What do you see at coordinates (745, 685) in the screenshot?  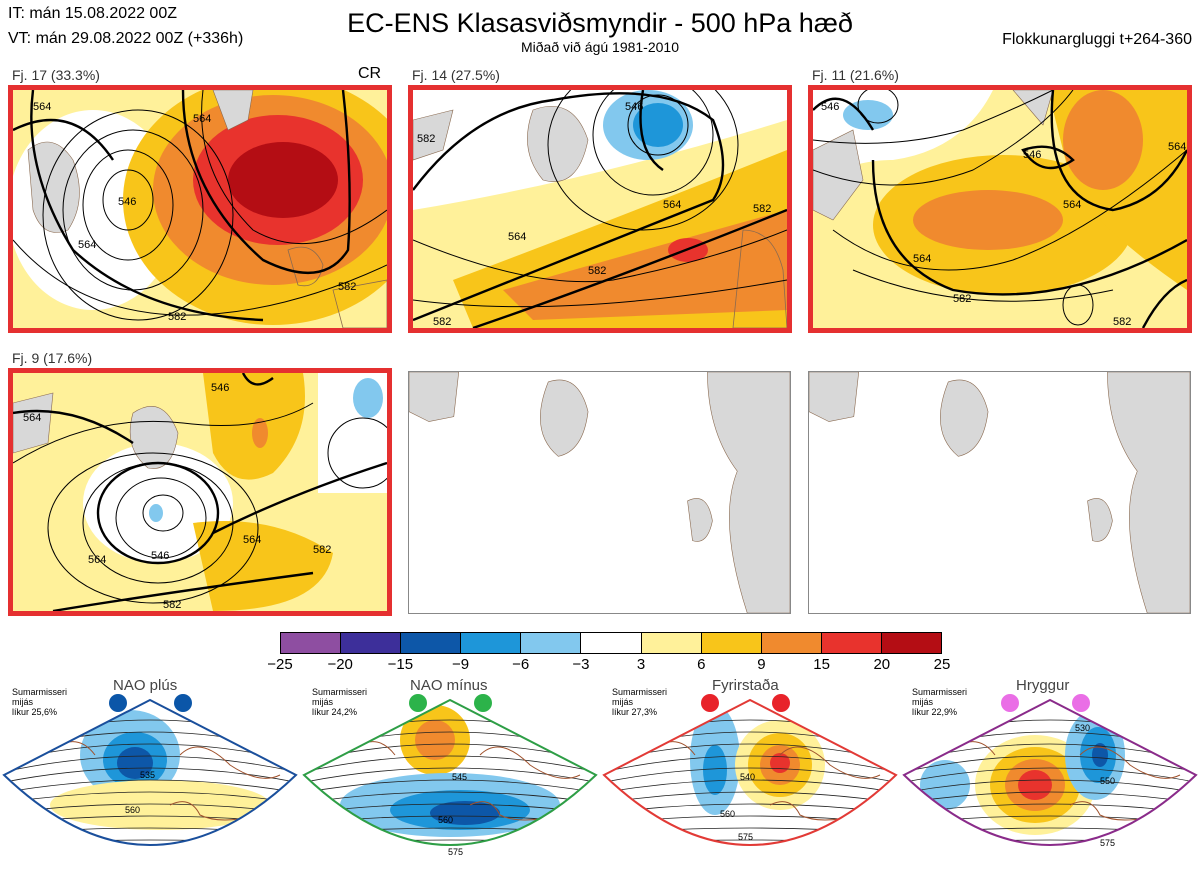 I see `regime-name: Fyrirstaða` at bounding box center [745, 685].